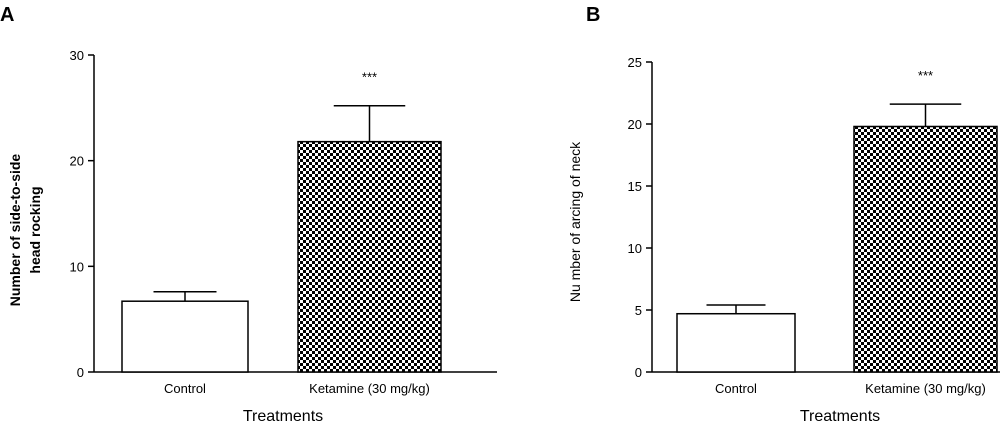 This screenshot has height=428, width=1000. Describe the element at coordinates (635, 186) in the screenshot. I see `panel-b-y-tick-label-3: 15` at that location.